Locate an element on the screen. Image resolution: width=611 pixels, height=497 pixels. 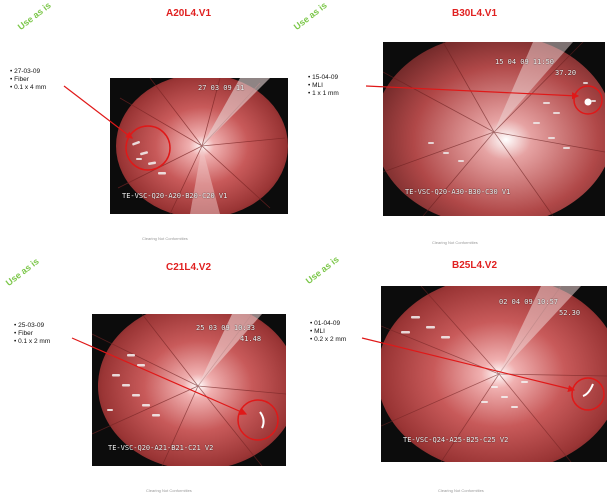
defect-notes: 01-04-09 MLI 0.2 x 2 mm is located at coordinates (328, 332).